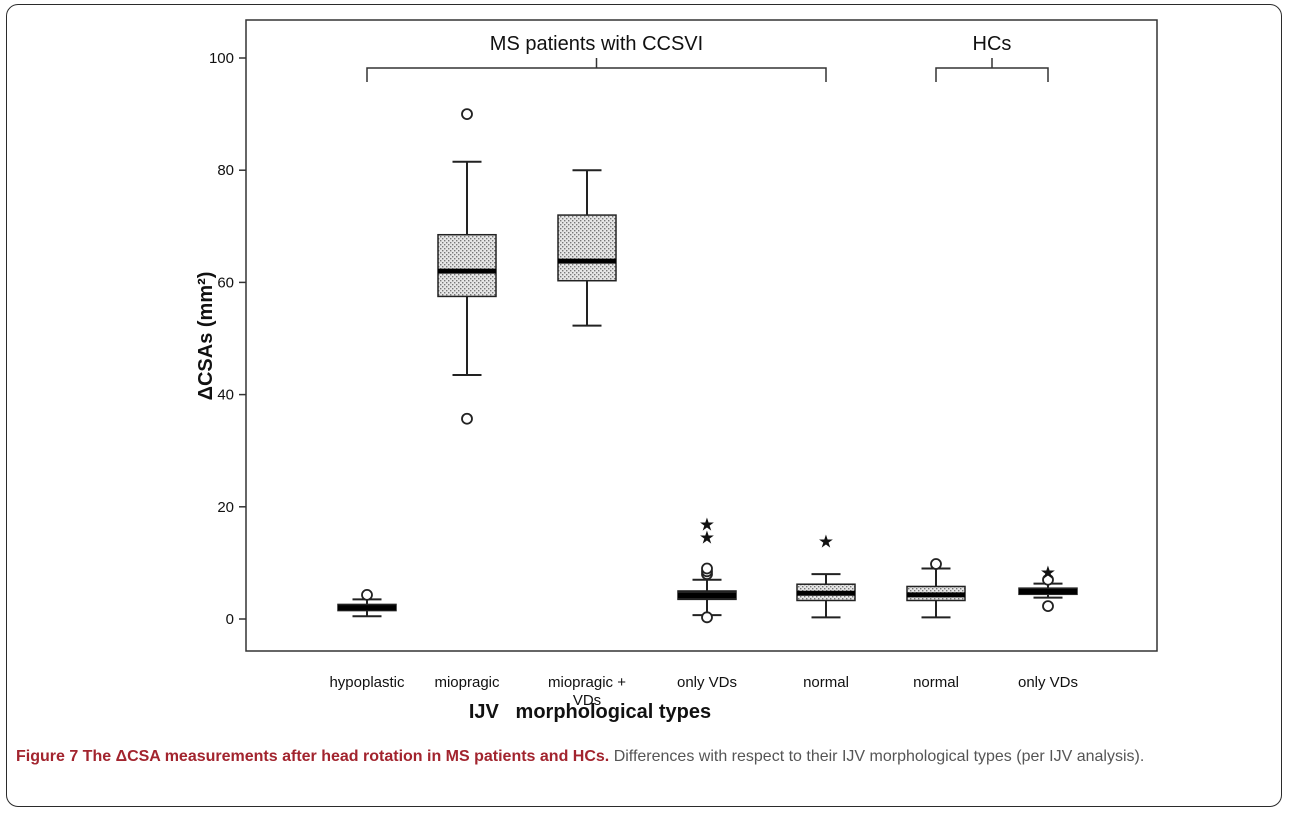 This screenshot has height=815, width=1290. Describe the element at coordinates (221, 58) in the screenshot. I see `y-tick-label: 100` at that location.